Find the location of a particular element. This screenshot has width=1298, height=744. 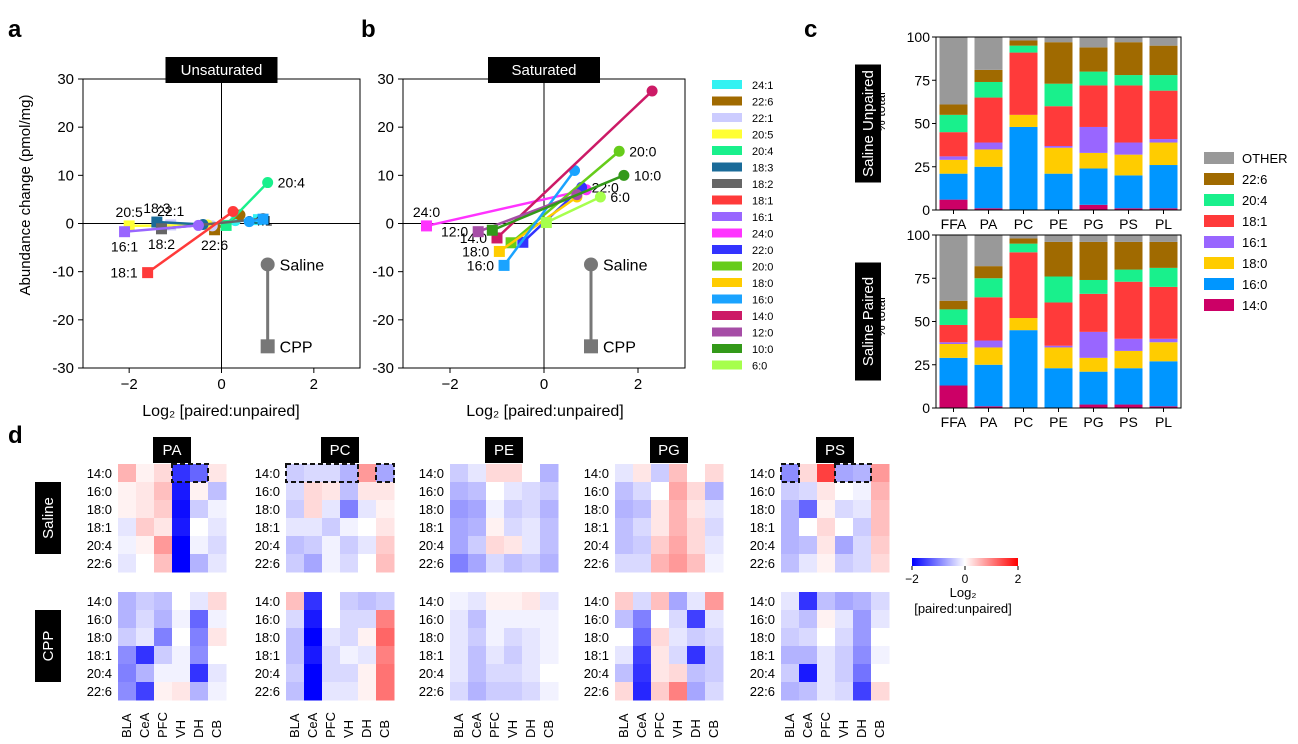

series-line-10:0 is located at coordinates (558, 203).